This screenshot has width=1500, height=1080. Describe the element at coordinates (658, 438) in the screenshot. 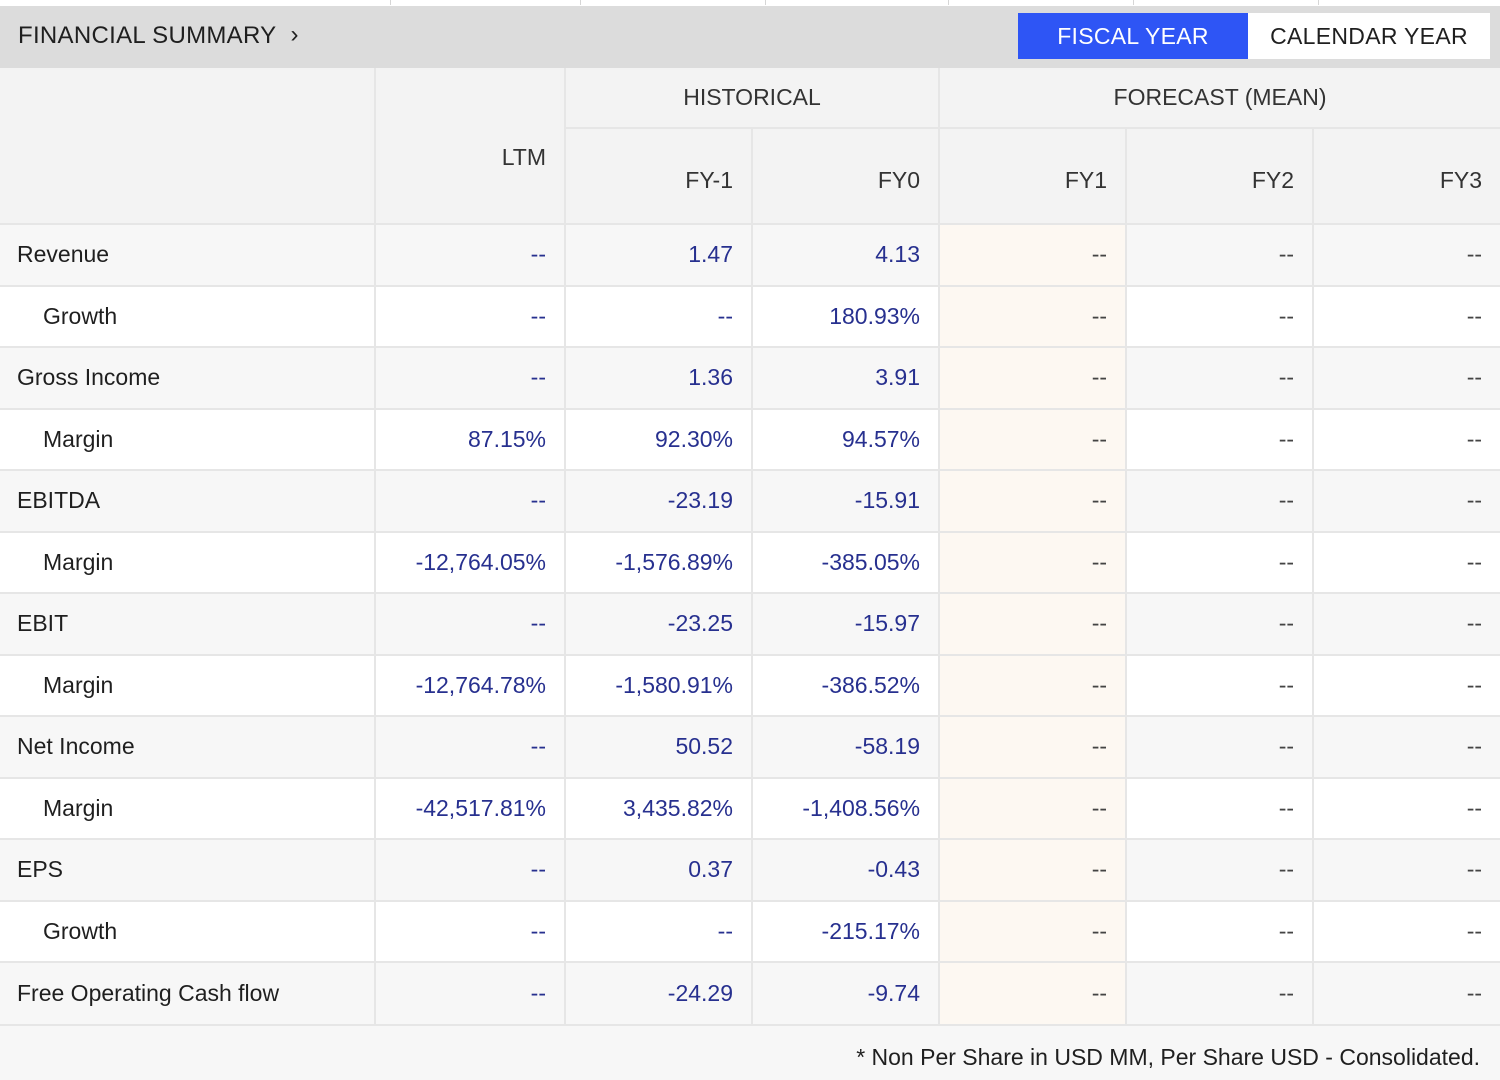

I see `cell-value: 92.30%` at that location.